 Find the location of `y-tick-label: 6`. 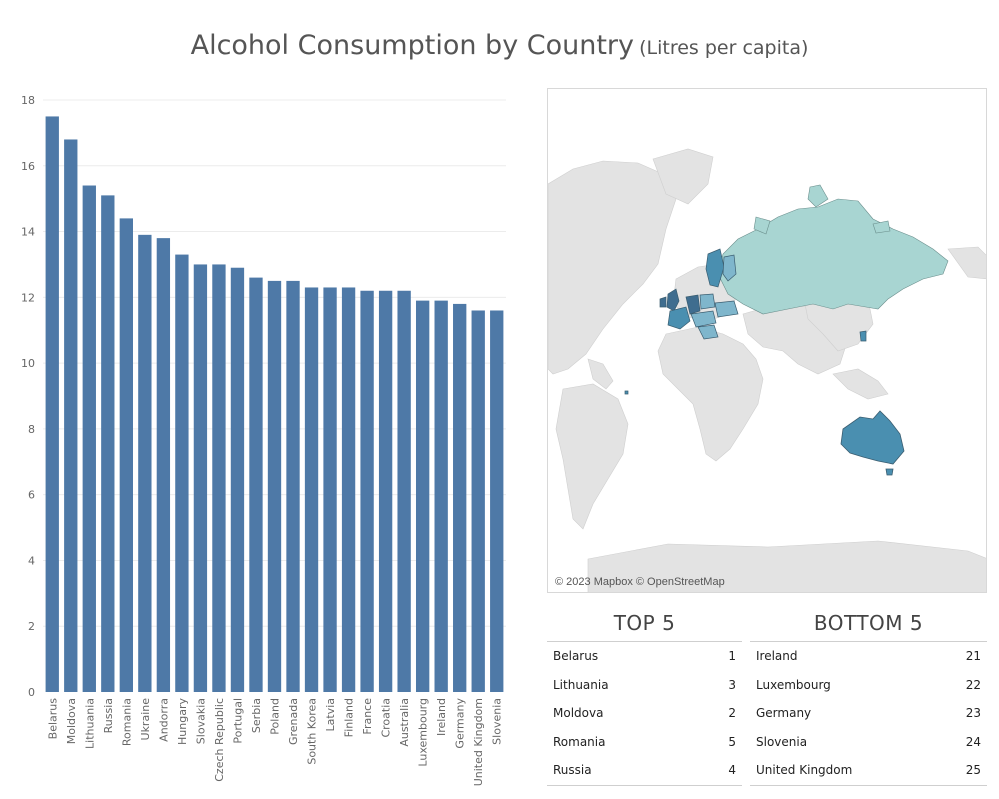

y-tick-label: 6 is located at coordinates (31, 495).